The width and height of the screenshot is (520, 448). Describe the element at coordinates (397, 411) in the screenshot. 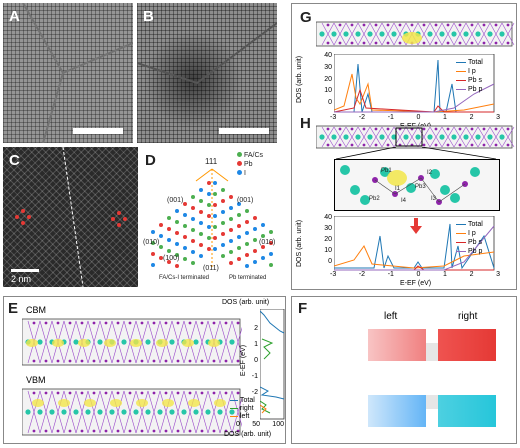

I see `f-vbm-left-swatch` at that location.